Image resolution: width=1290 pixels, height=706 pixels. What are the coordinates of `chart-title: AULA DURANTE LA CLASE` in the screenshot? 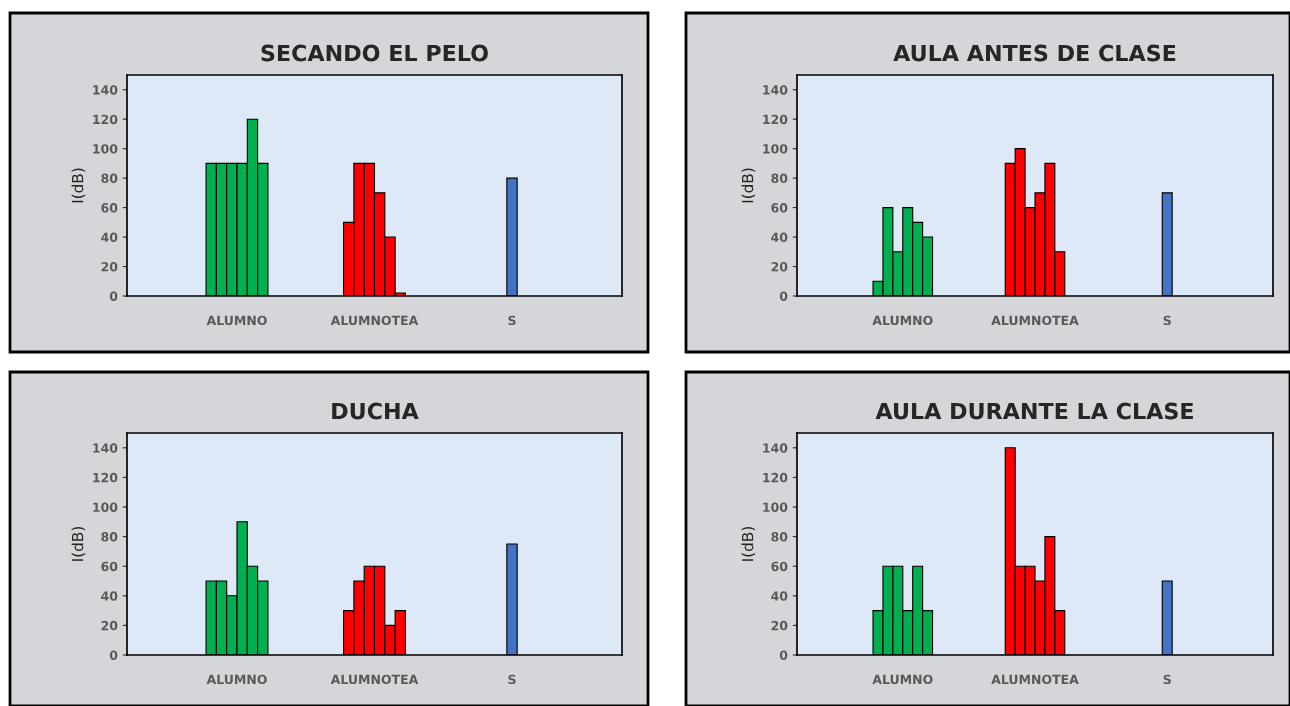 It's located at (1034, 411).